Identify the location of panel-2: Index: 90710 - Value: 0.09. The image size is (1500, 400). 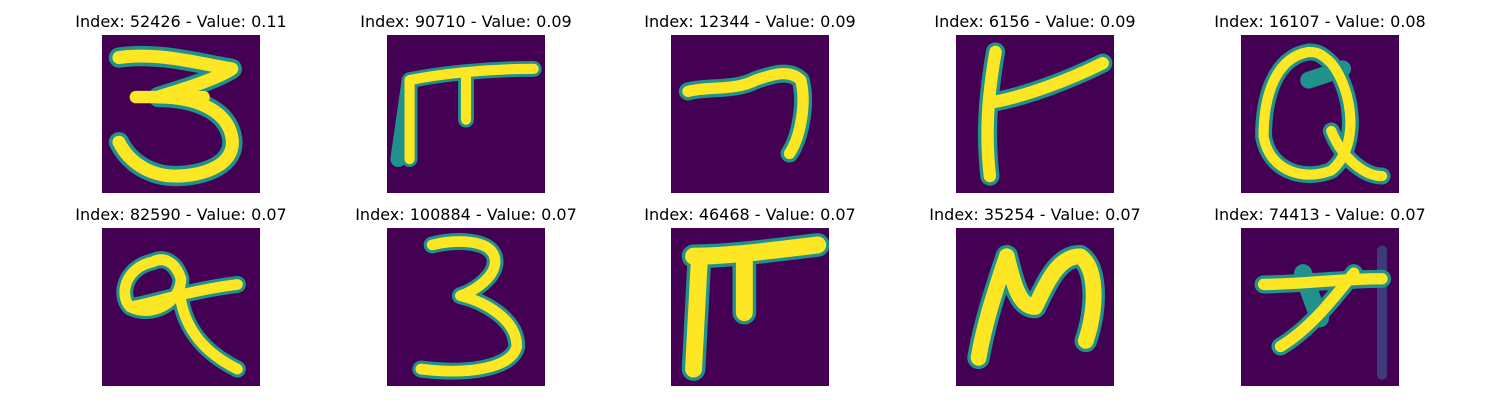
(466, 107).